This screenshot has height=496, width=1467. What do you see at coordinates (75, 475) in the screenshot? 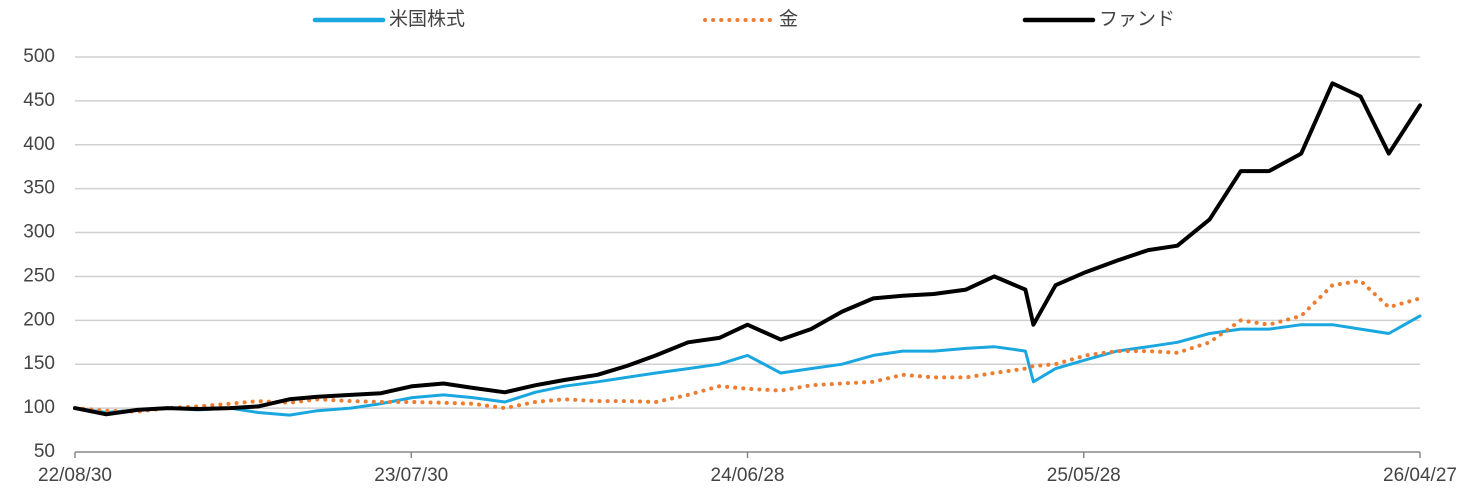
I see `x-tick-label: 22/08/30` at bounding box center [75, 475].